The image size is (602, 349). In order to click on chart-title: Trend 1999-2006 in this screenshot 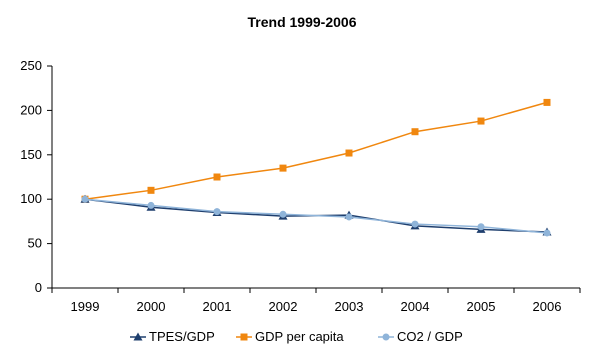, I will do `click(302, 22)`.